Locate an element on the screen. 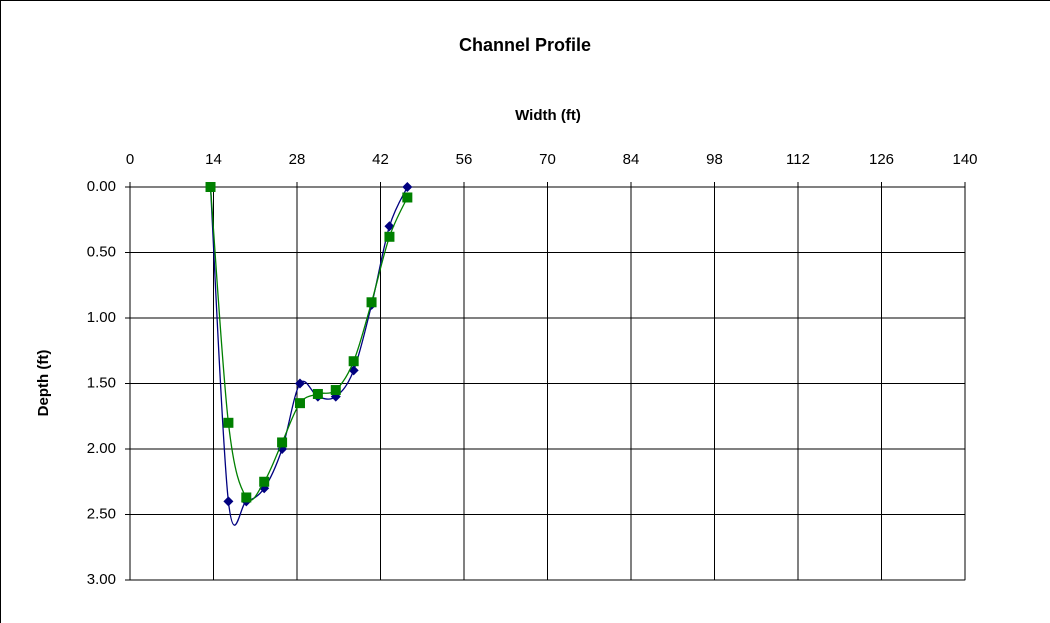 This screenshot has width=1050, height=623. x-tick-label: 112 is located at coordinates (798, 159).